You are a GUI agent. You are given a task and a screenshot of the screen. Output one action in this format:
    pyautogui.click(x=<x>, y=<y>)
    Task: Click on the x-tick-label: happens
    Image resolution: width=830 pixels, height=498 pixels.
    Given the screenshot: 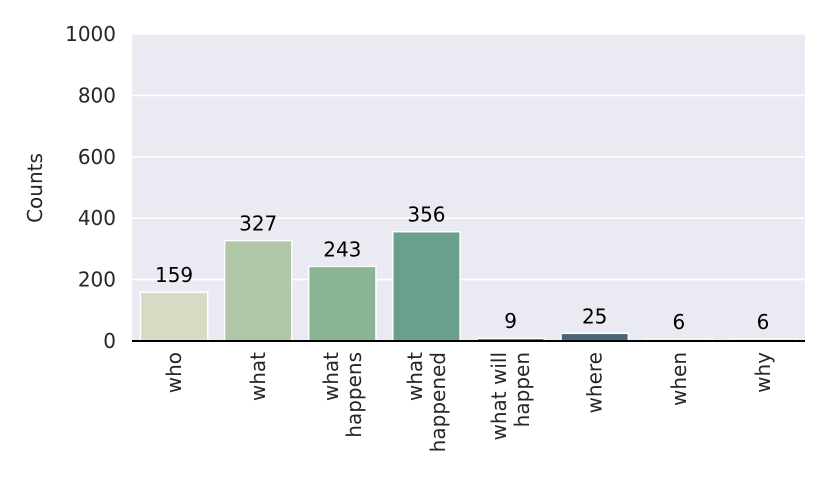 What is the action you would take?
    pyautogui.click(x=354, y=395)
    